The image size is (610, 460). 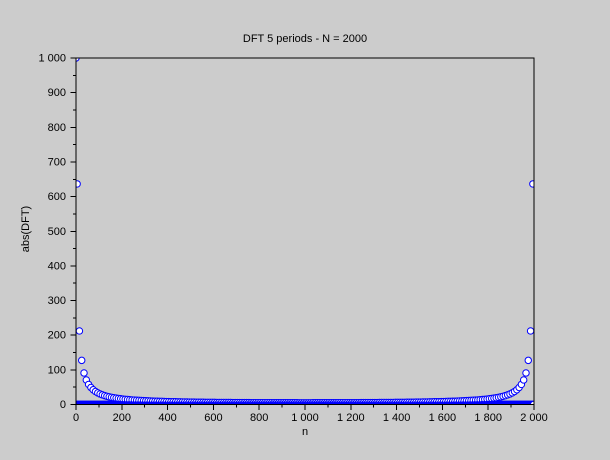 What do you see at coordinates (351, 418) in the screenshot?
I see `x-tick-label: 1 200` at bounding box center [351, 418].